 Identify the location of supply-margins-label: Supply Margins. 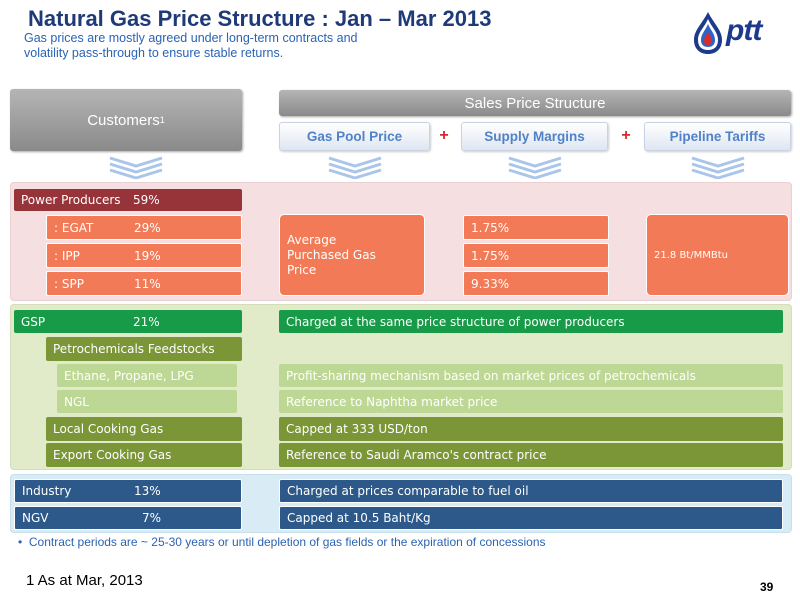
(534, 136).